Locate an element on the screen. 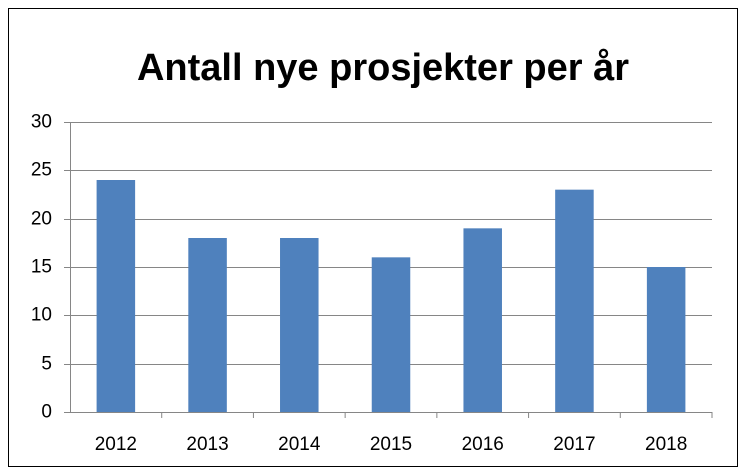  x-tick-label: 2013 is located at coordinates (207, 444).